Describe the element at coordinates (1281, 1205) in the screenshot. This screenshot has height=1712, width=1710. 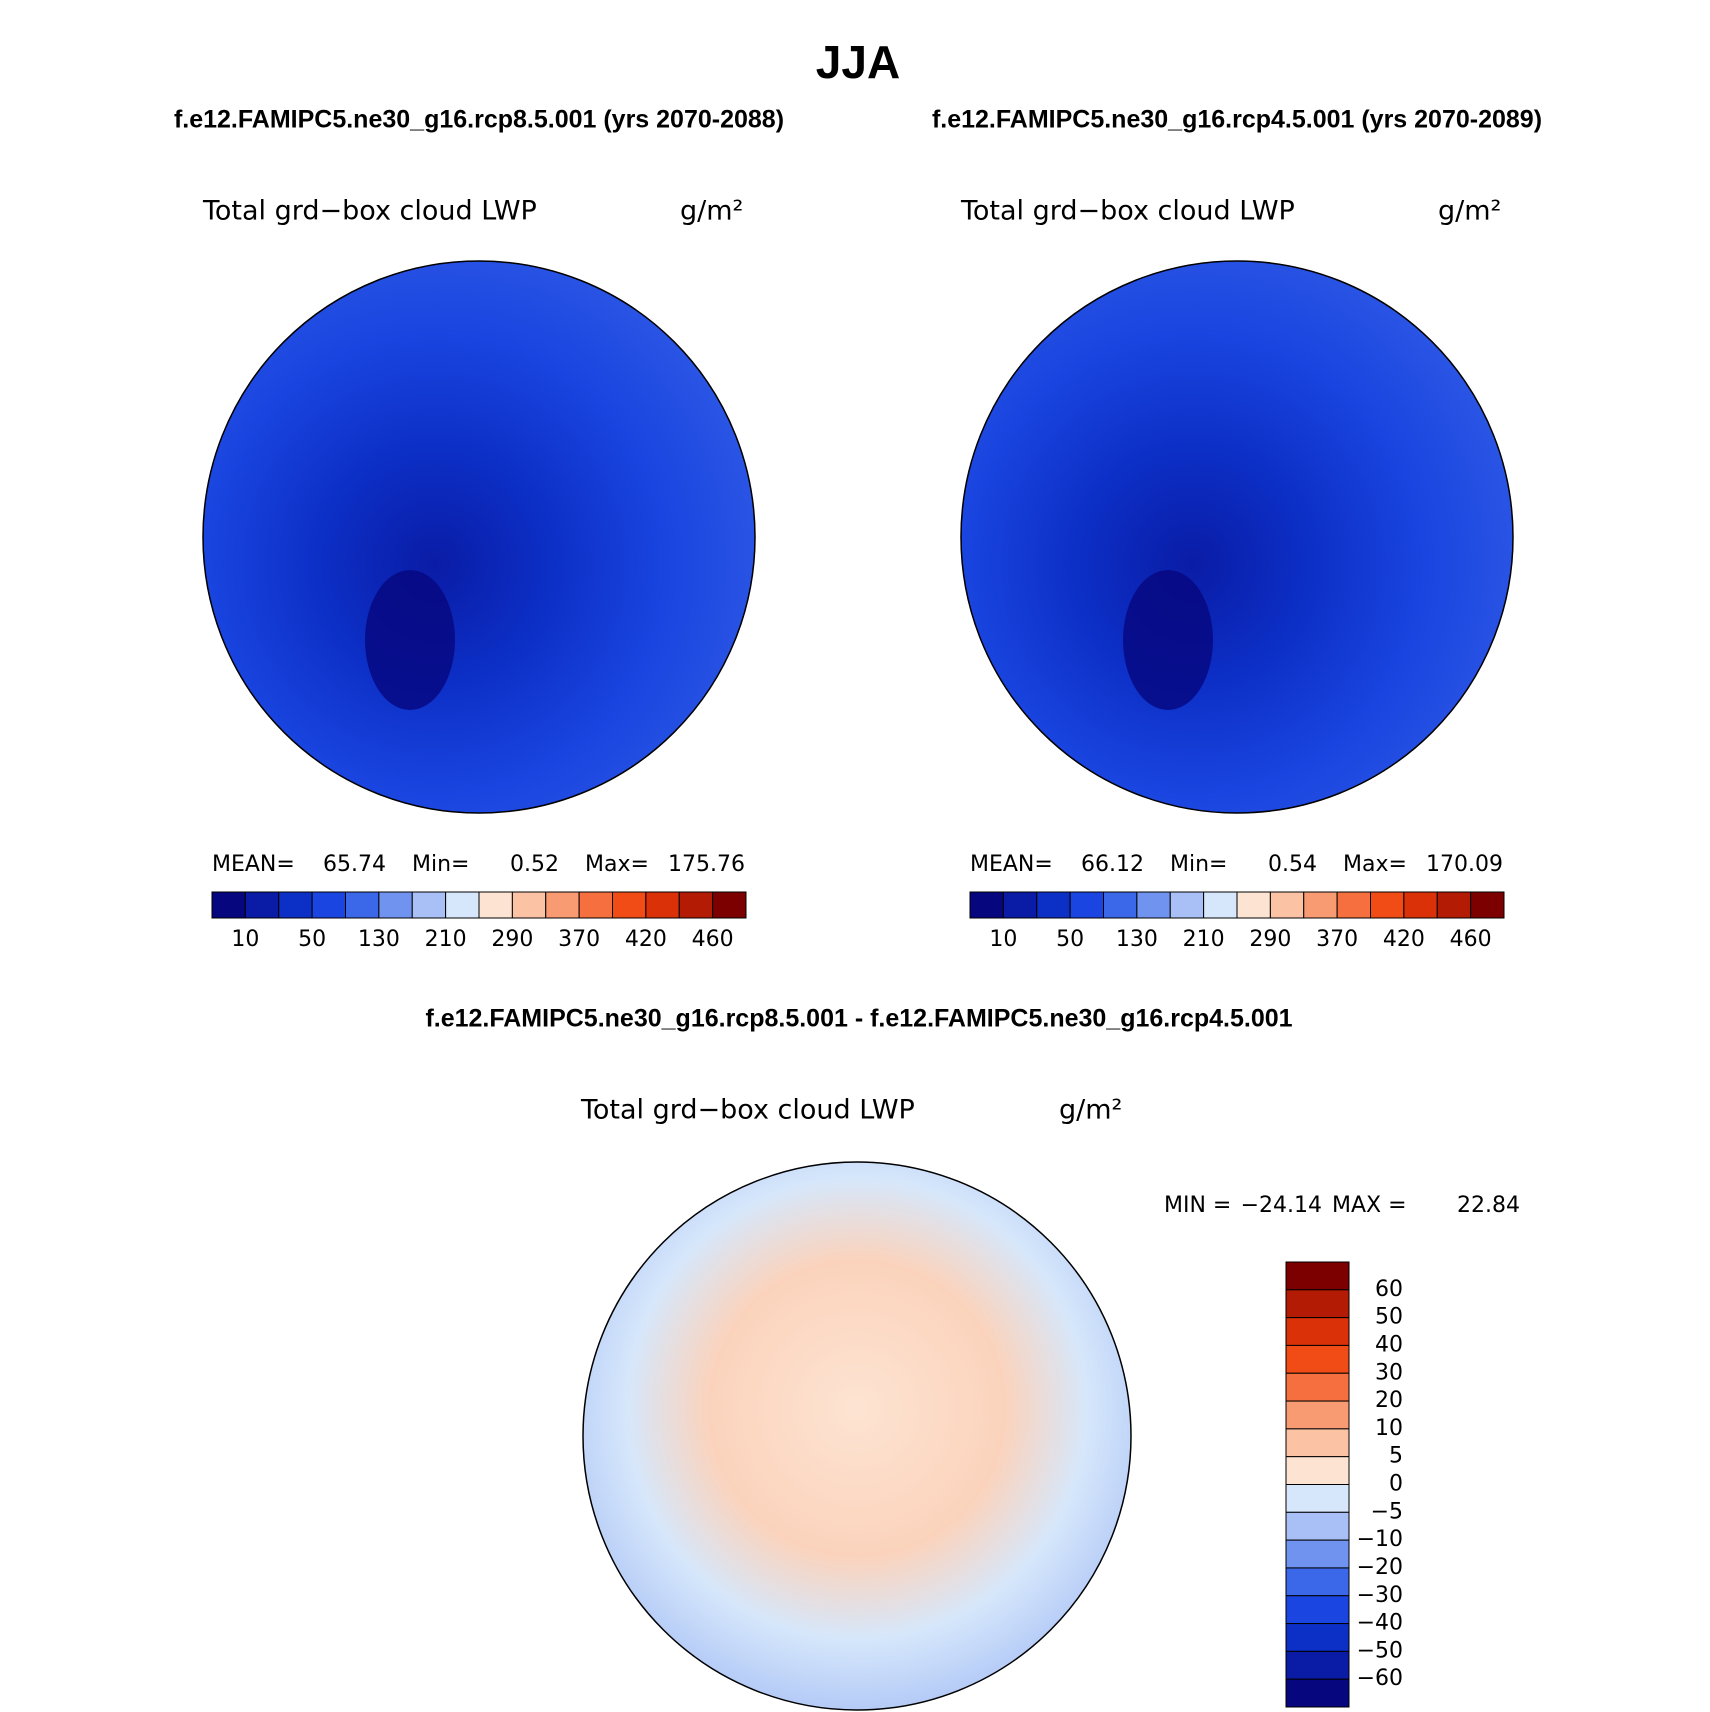
I see `stat-value: −24.14` at that location.